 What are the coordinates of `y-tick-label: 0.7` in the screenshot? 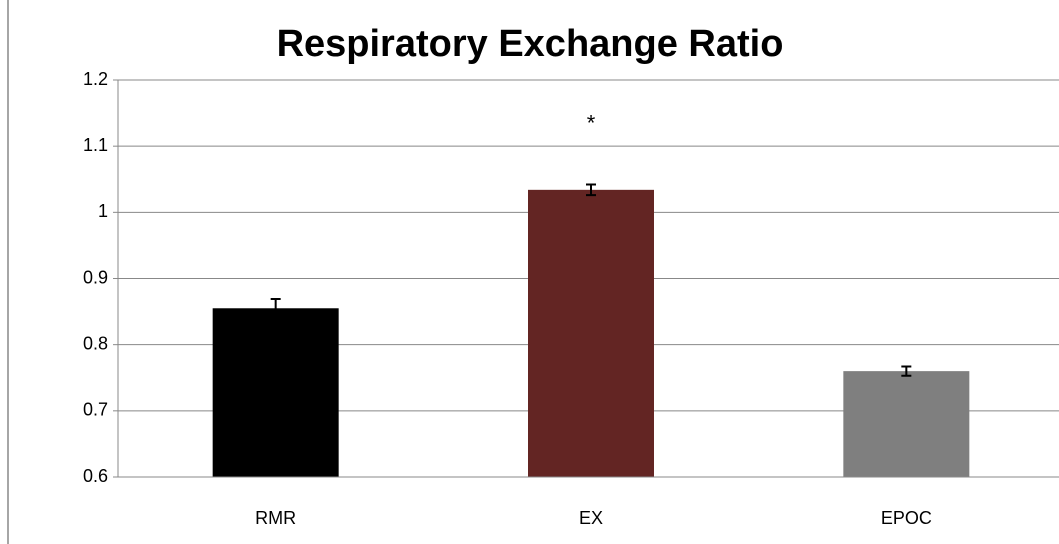 It's located at (95, 410).